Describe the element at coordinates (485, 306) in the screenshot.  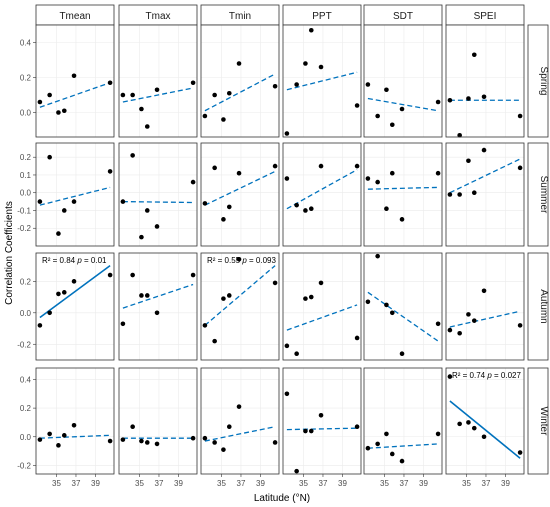
I see `panel-spei-autumn` at that location.